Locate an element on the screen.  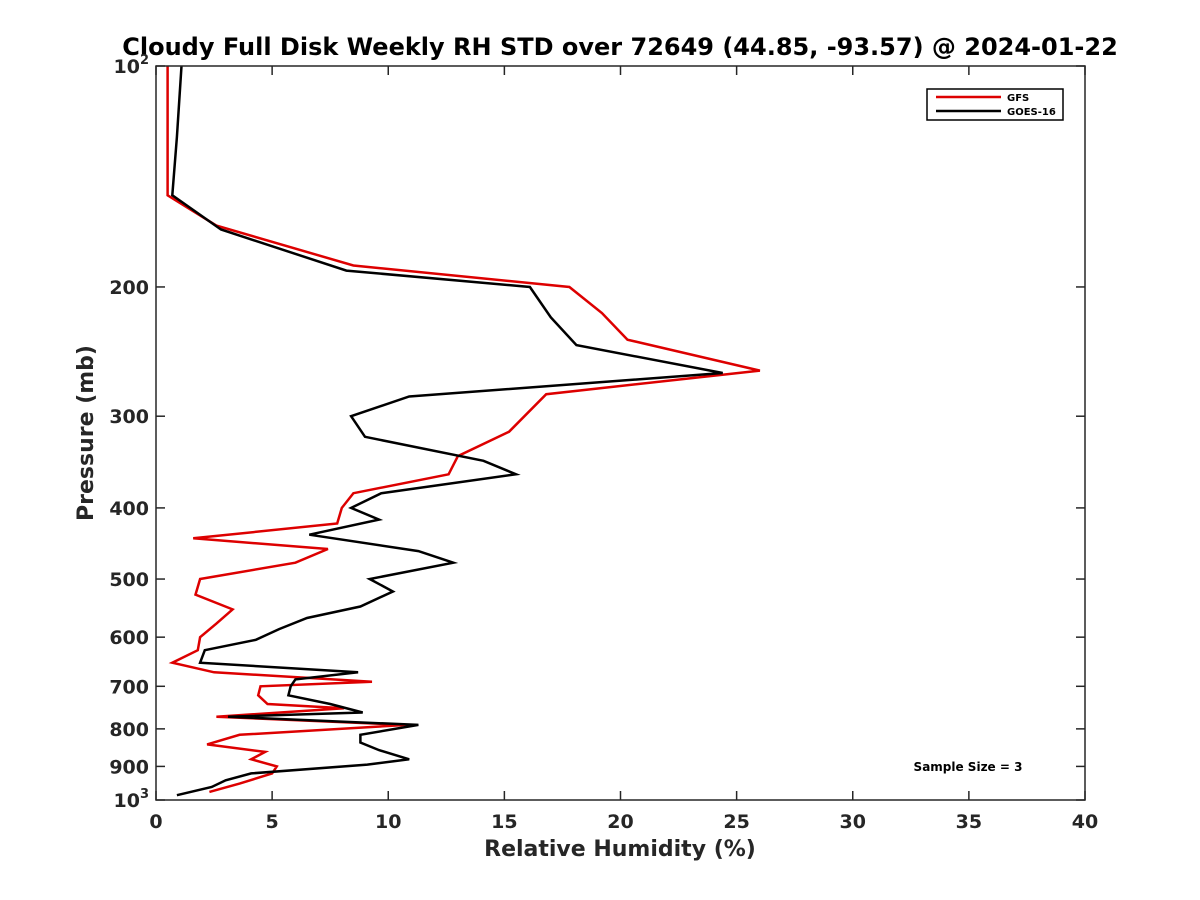
x-tick-label: 20 is located at coordinates (620, 822).